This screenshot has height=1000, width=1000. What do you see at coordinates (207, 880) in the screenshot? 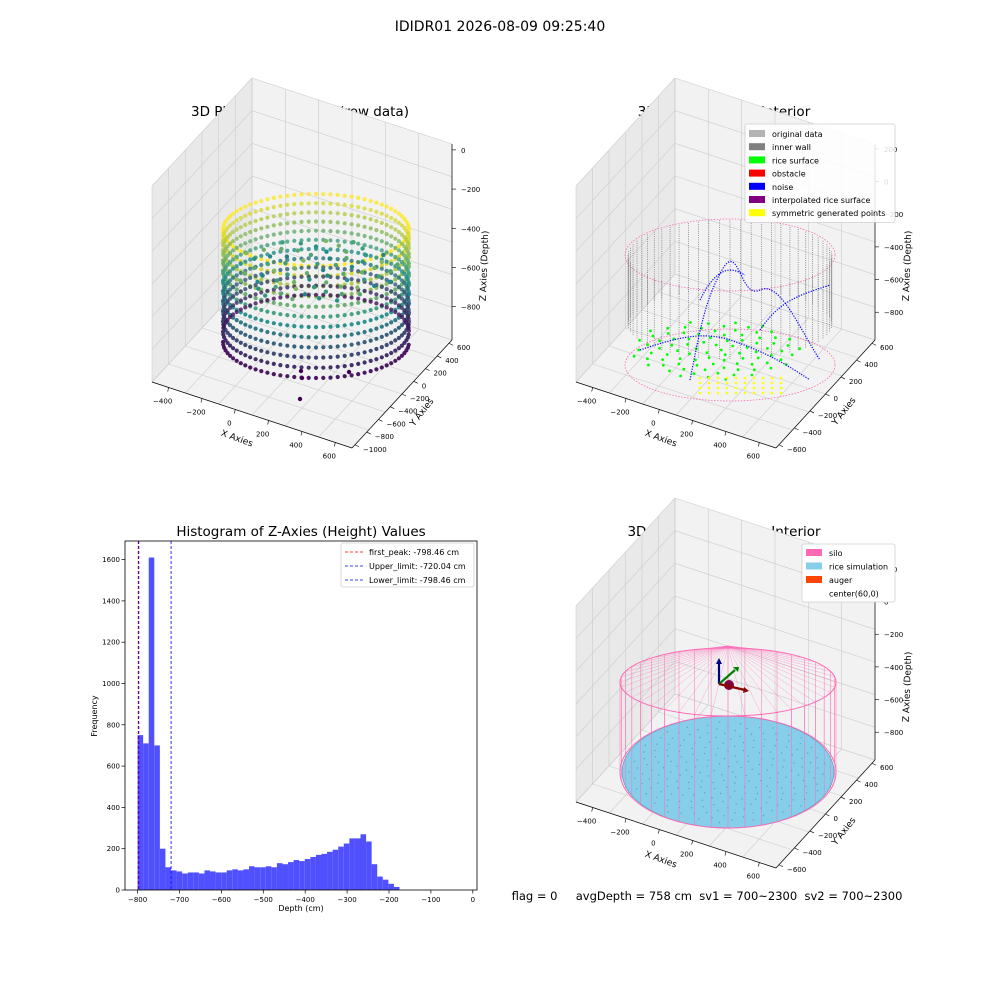
I see `histogram-bar` at bounding box center [207, 880].